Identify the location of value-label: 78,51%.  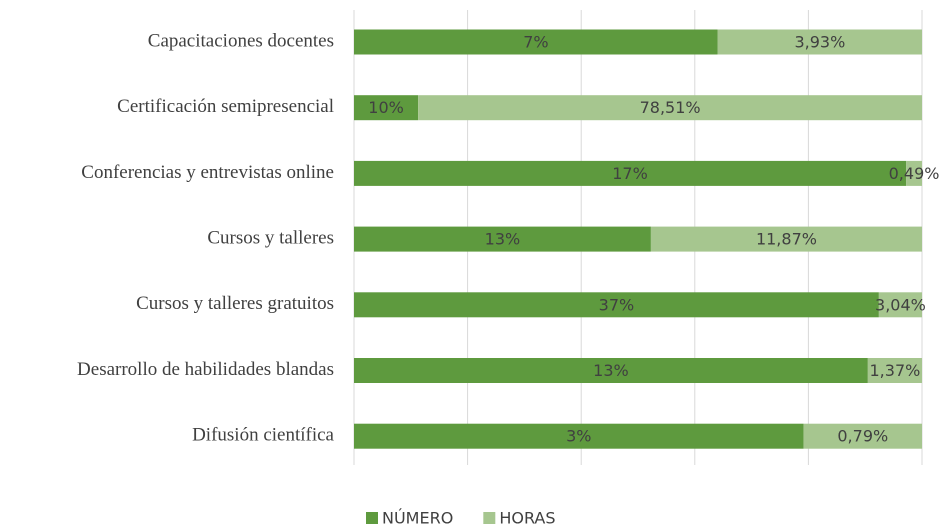
(670, 107).